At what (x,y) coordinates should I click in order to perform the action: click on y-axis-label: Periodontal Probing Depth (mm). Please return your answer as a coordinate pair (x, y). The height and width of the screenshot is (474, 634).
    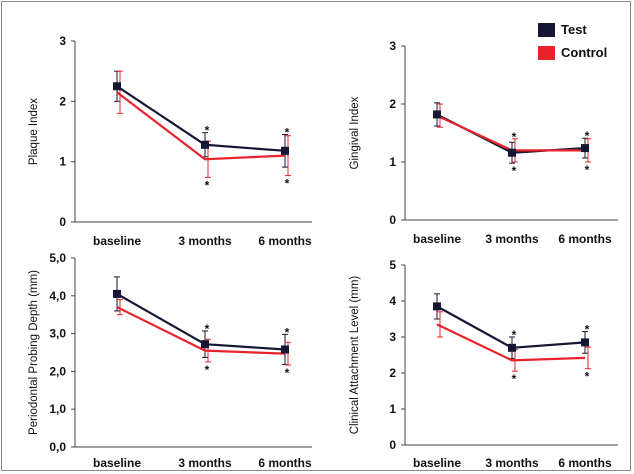
    Looking at the image, I should click on (34, 352).